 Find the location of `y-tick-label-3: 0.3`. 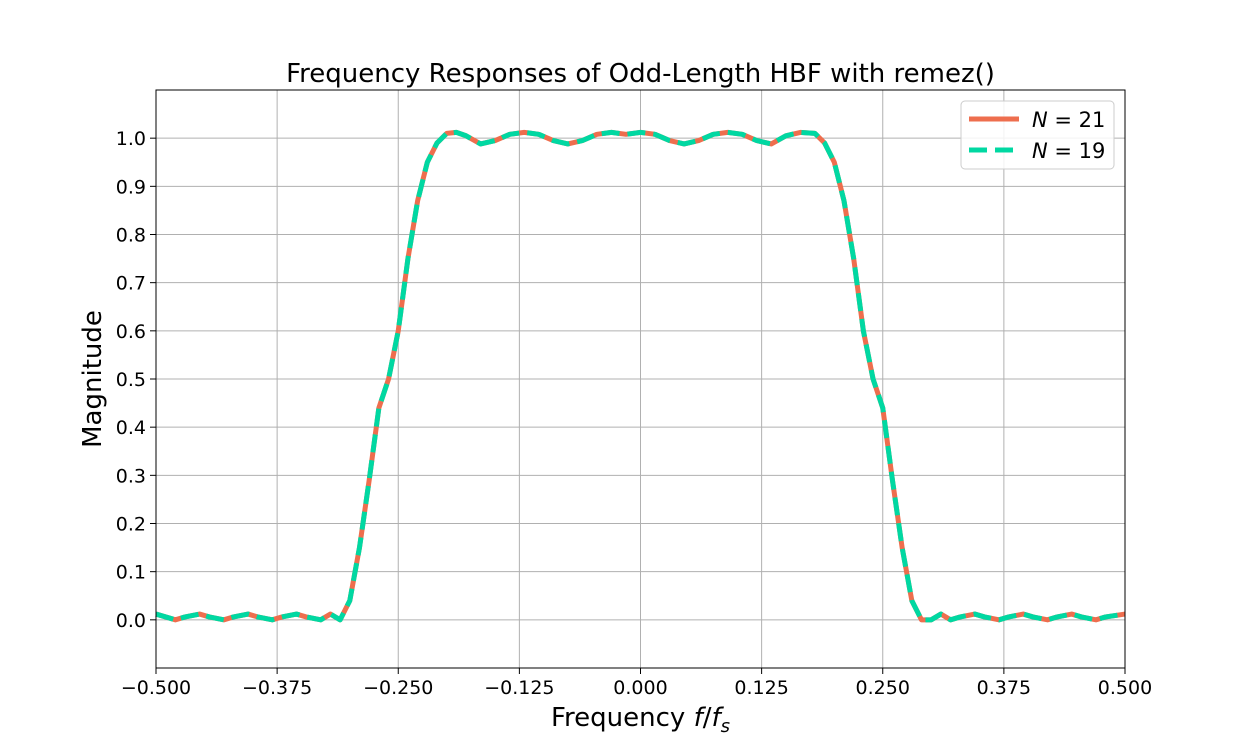

y-tick-label-3: 0.3 is located at coordinates (131, 476).